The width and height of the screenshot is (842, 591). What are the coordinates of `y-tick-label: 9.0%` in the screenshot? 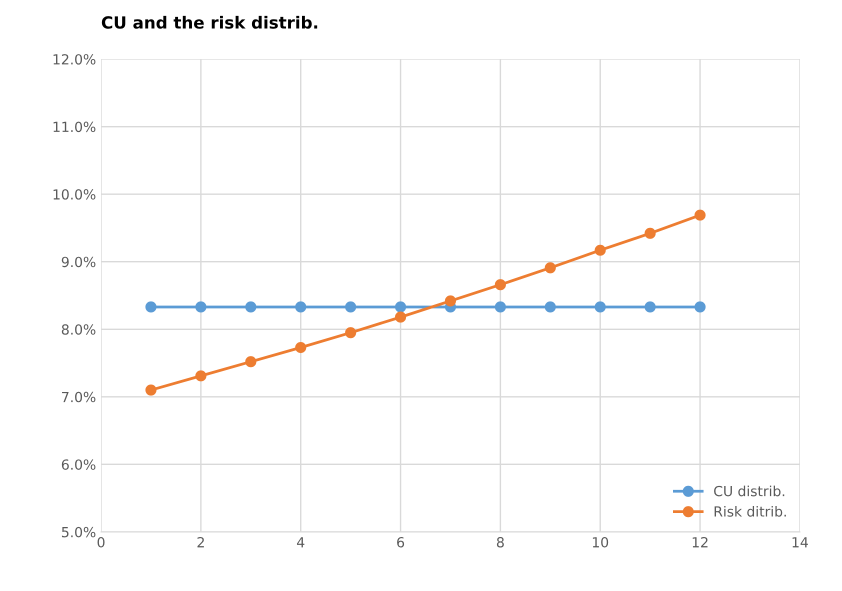 It's located at (79, 262).